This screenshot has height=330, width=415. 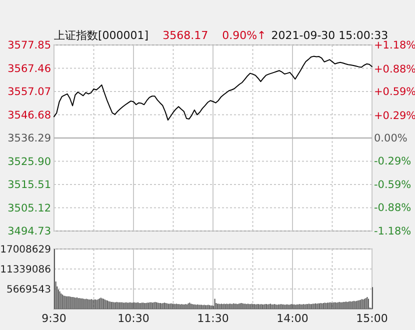 I want to click on y-tick-label: 3525.90, so click(x=29, y=162).